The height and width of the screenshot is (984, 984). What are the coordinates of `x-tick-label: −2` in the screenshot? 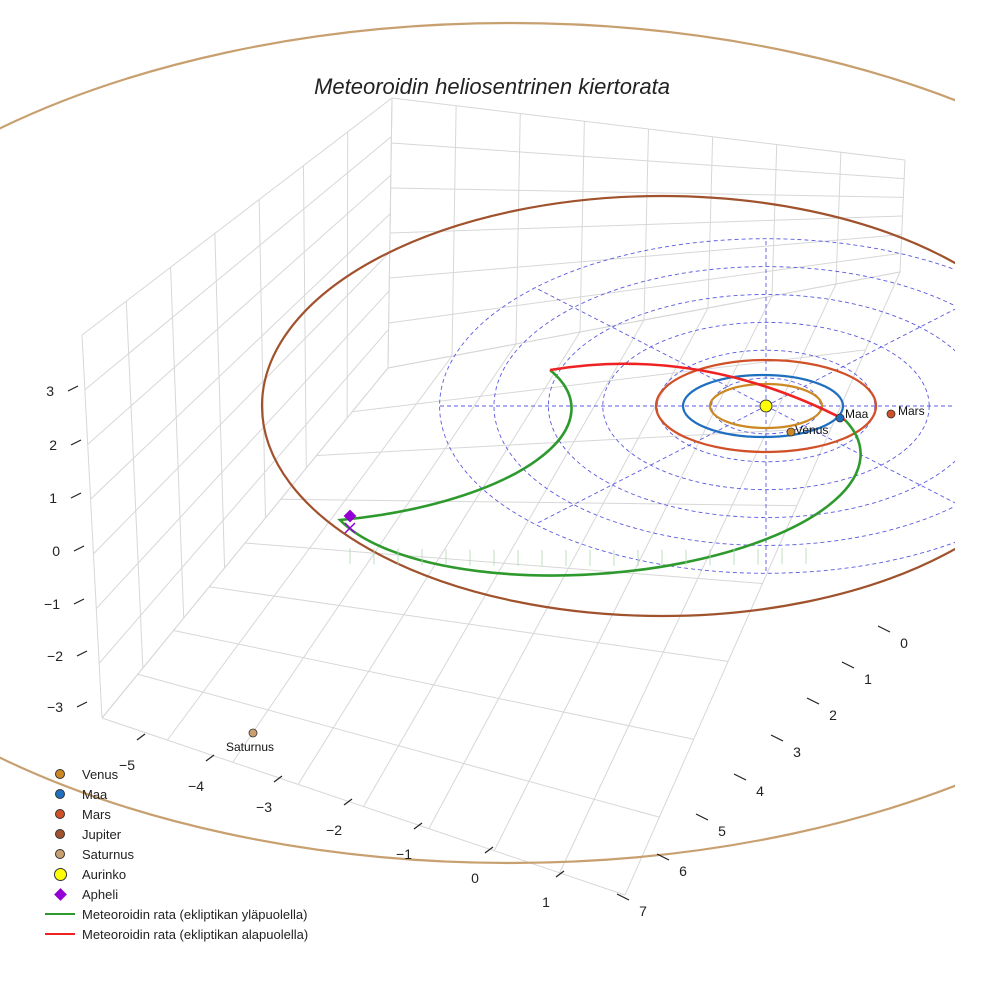 It's located at (334, 830).